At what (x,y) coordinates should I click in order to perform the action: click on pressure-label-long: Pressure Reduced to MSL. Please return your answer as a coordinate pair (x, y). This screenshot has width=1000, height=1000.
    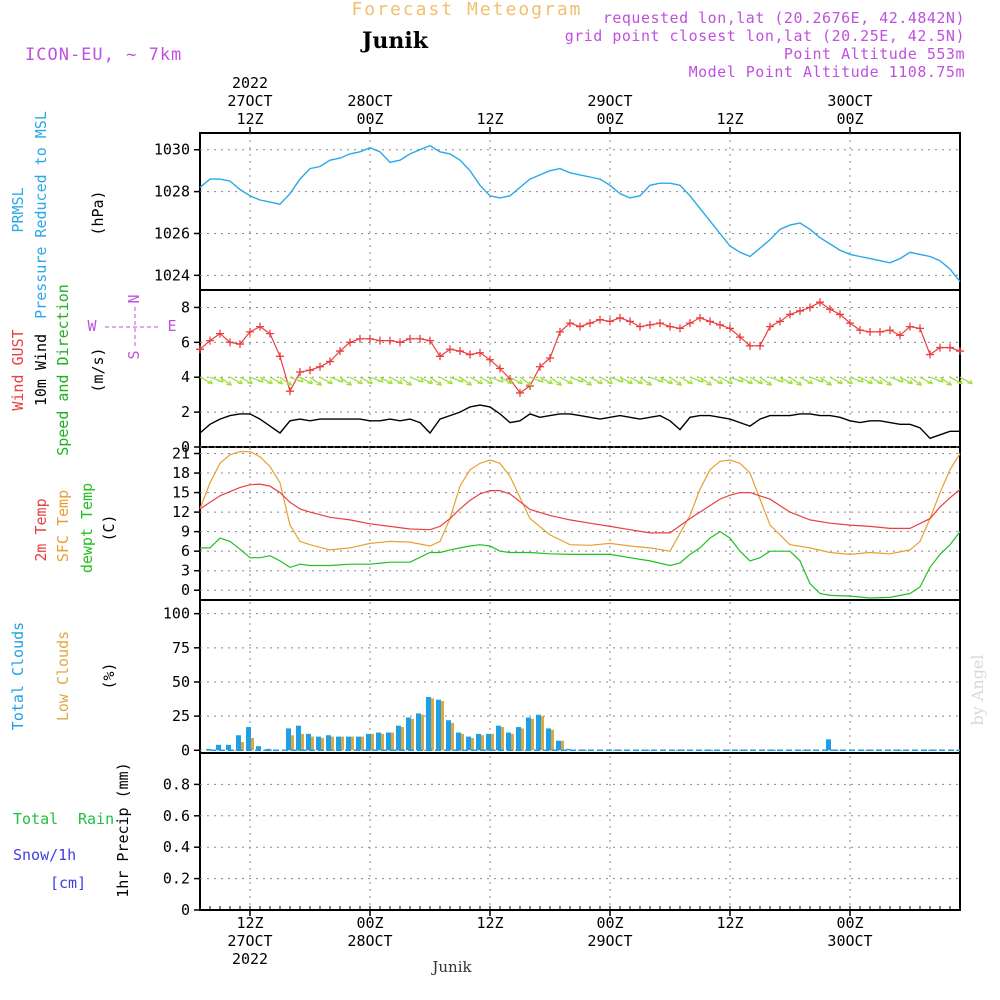
    Looking at the image, I should click on (41, 215).